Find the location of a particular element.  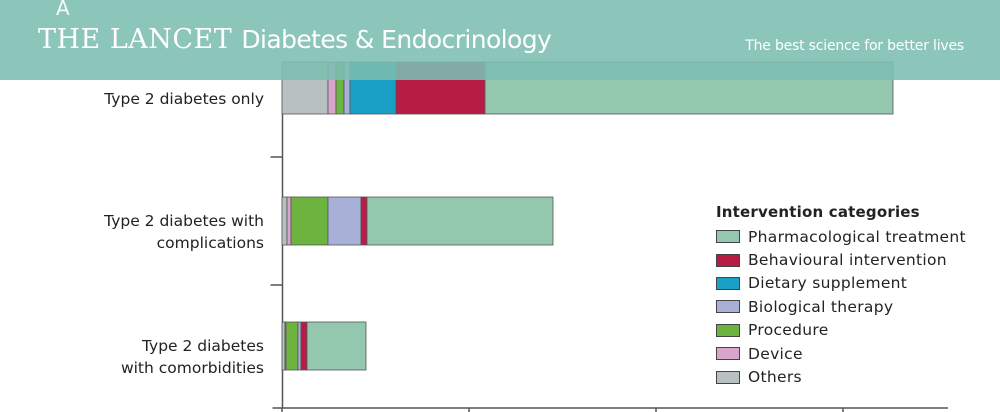

legend-label-pharmacological: Pharmacological treatment is located at coordinates (857, 236).